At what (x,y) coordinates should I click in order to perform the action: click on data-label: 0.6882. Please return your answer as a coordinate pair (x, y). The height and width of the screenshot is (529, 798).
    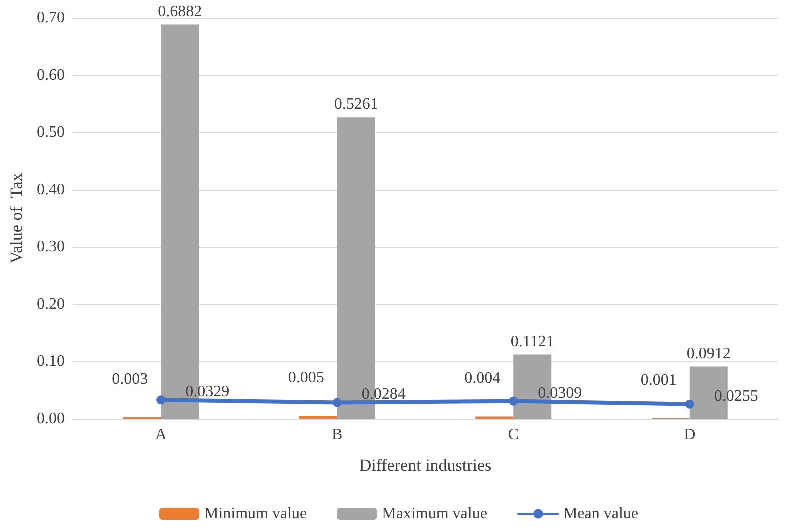
    Looking at the image, I should click on (180, 11).